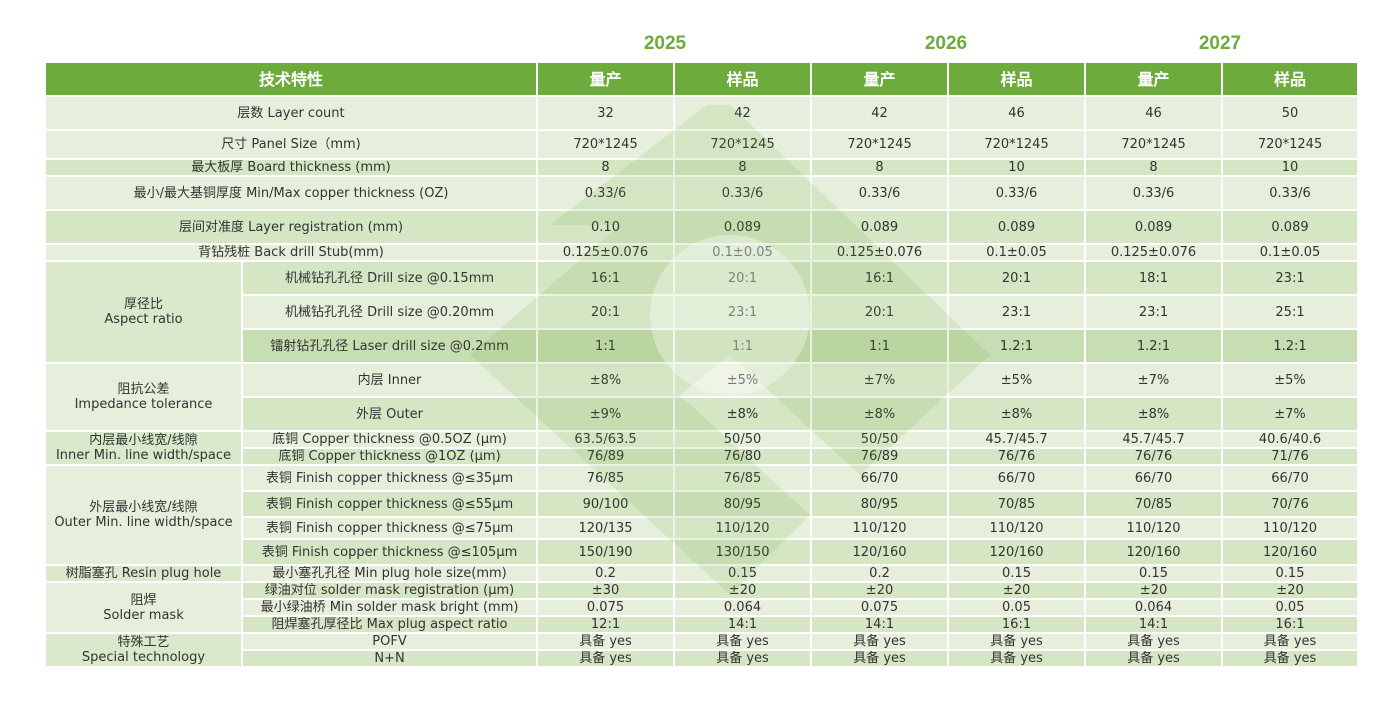 The height and width of the screenshot is (728, 1400). I want to click on sub-row-label: 最小绿油桥 Min solder mask bright (mm), so click(389, 607).